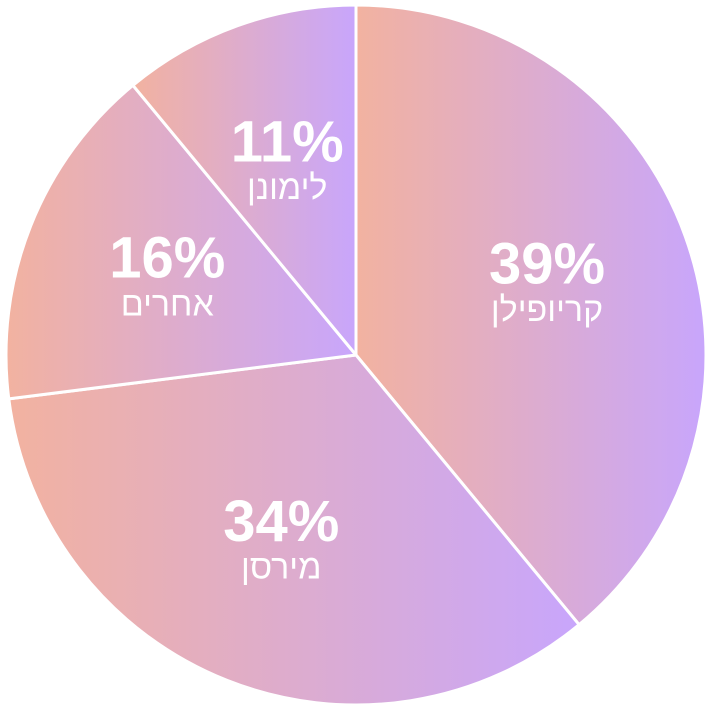 The width and height of the screenshot is (709, 709). I want to click on slice-value-label: 34%, so click(281, 521).